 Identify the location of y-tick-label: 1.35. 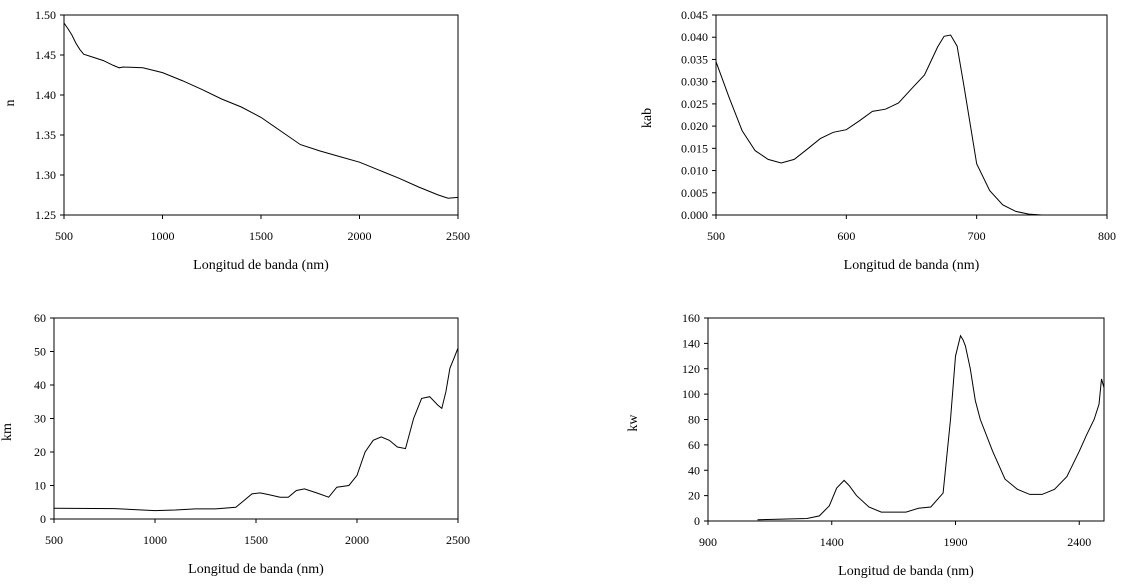
(45, 135).